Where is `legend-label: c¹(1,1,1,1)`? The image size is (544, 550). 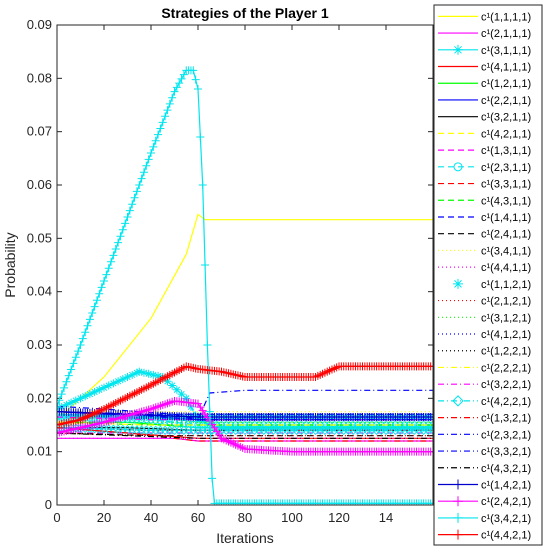 legend-label: c¹(1,1,1,1) is located at coordinates (506, 17).